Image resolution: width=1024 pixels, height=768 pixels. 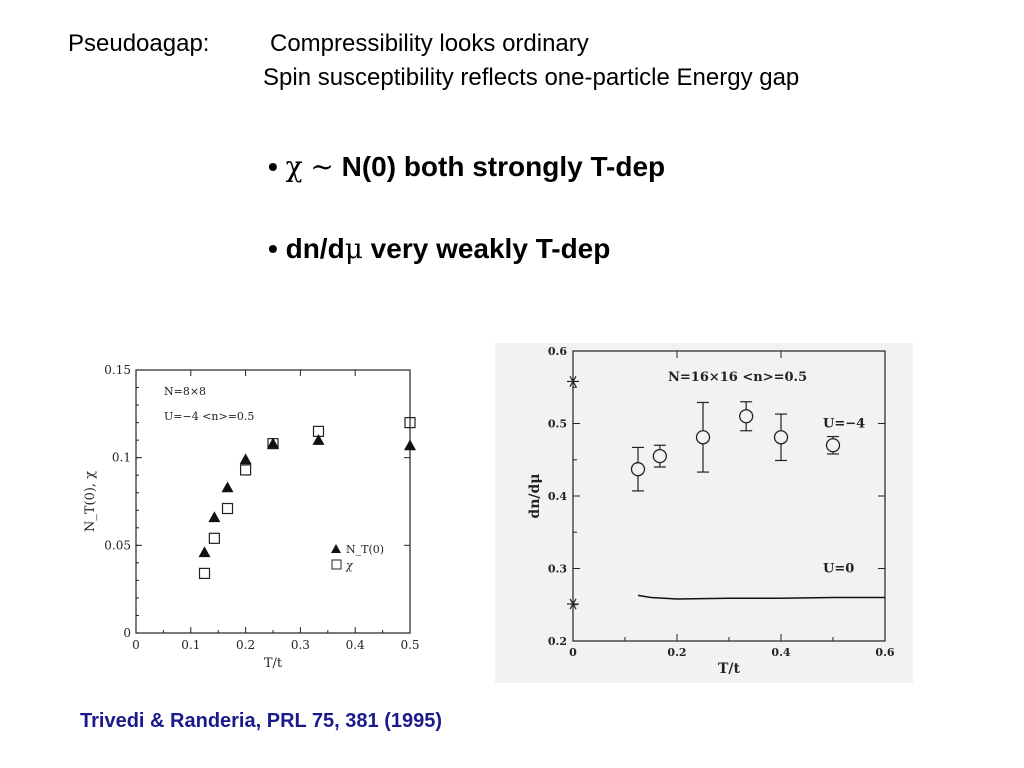 I want to click on y-tick-label: 0.15, so click(x=117, y=370).